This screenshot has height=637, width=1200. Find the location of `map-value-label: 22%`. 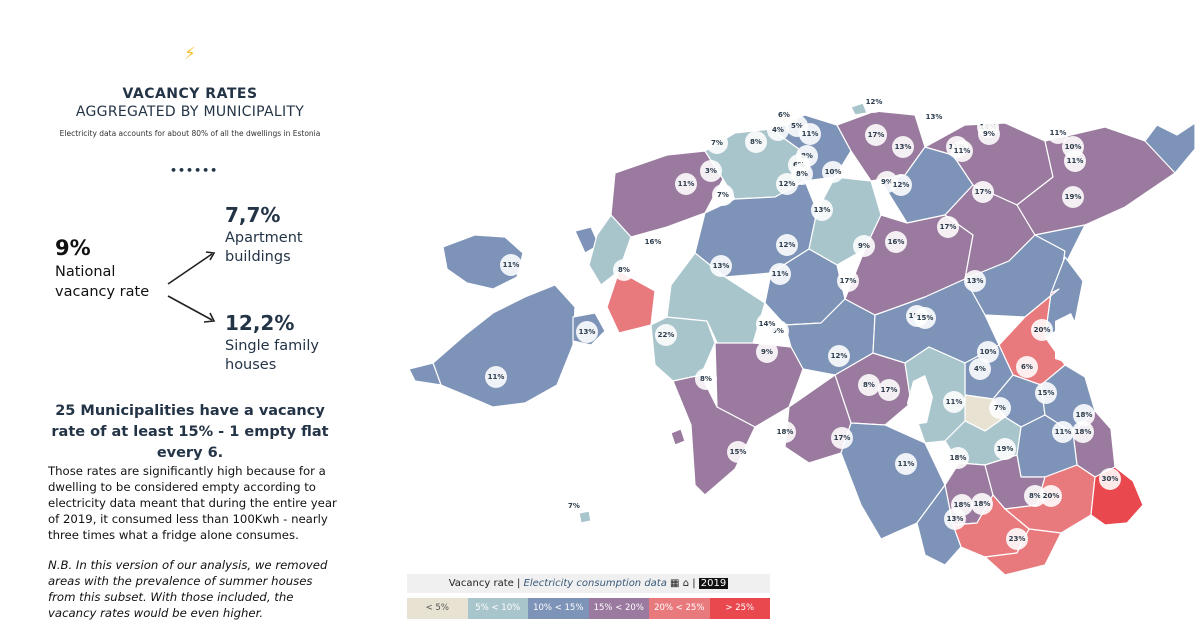

map-value-label: 22% is located at coordinates (666, 335).